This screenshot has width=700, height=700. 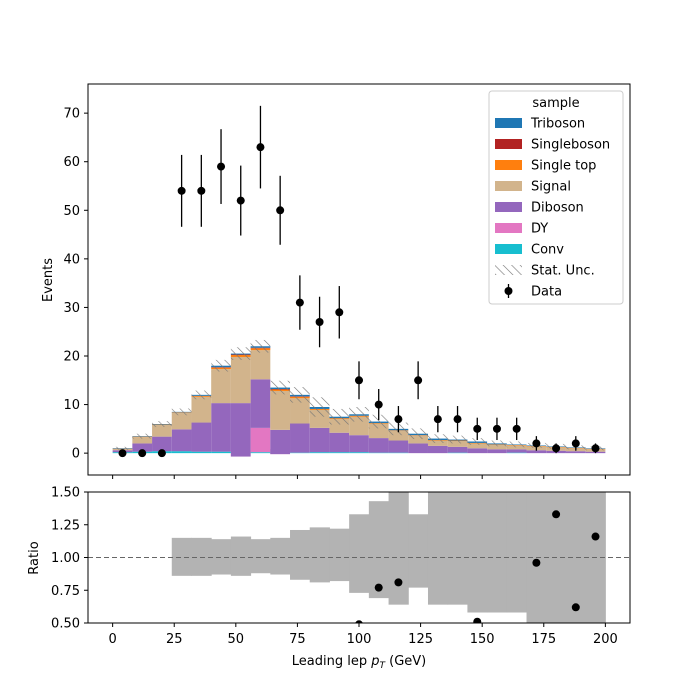 What do you see at coordinates (508, 270) in the screenshot?
I see `legend-swatch-stat-unc` at bounding box center [508, 270].